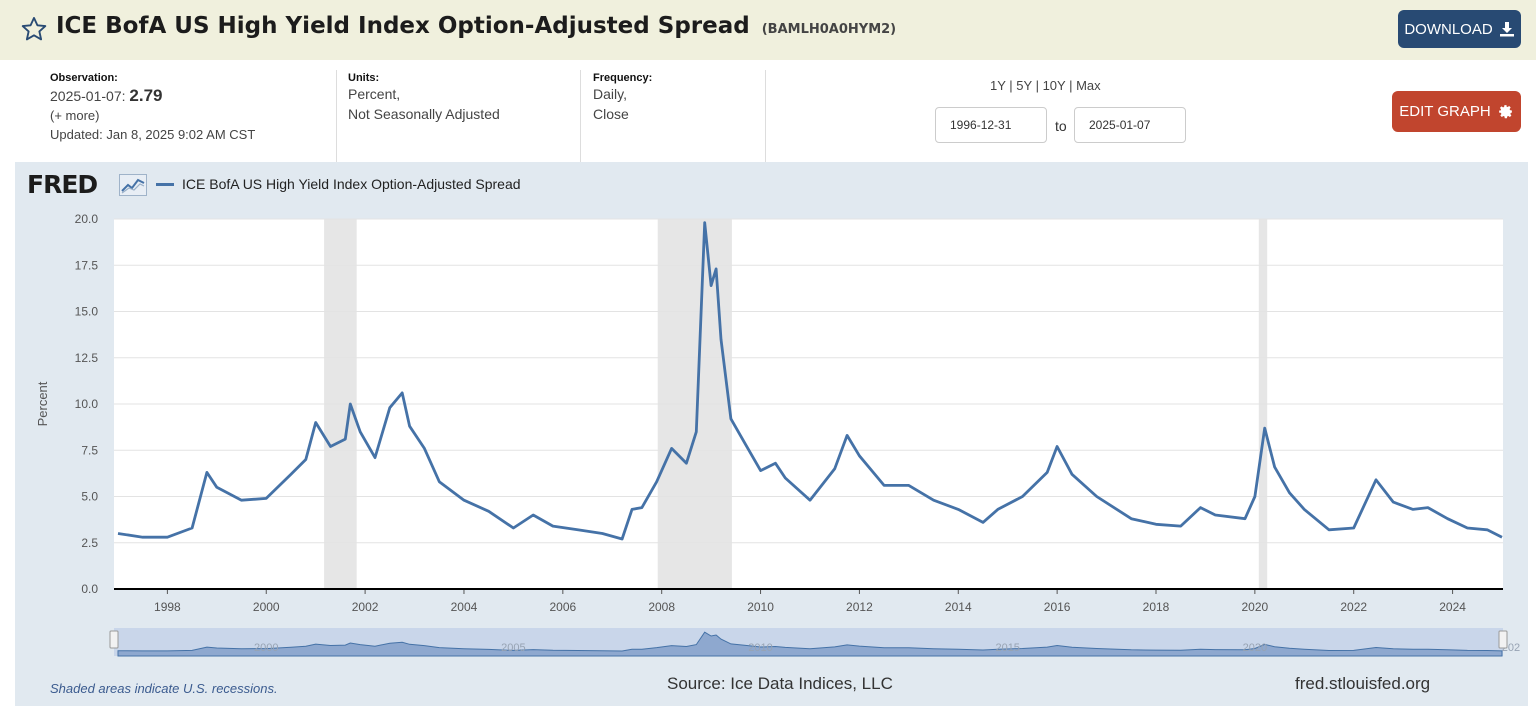  I want to click on x-tick-label: 2008, so click(661, 607).